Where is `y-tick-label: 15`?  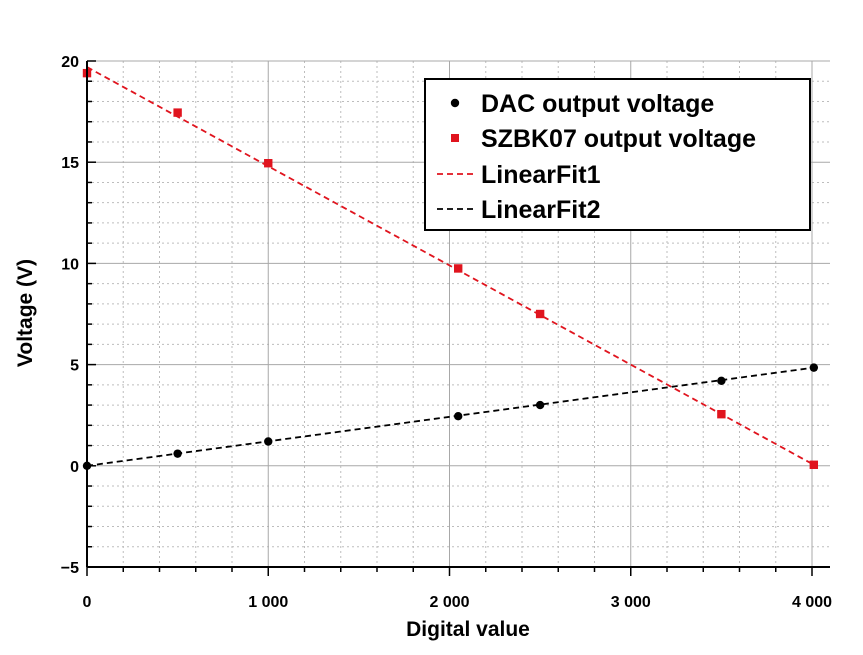
y-tick-label: 15 is located at coordinates (70, 163).